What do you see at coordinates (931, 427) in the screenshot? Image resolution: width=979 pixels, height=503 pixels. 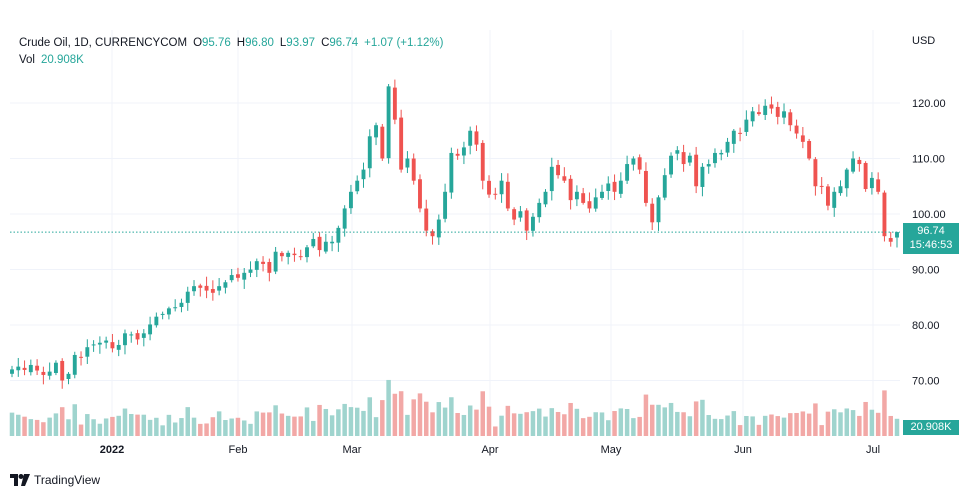 I see `volume-tag: 20.908K` at bounding box center [931, 427].